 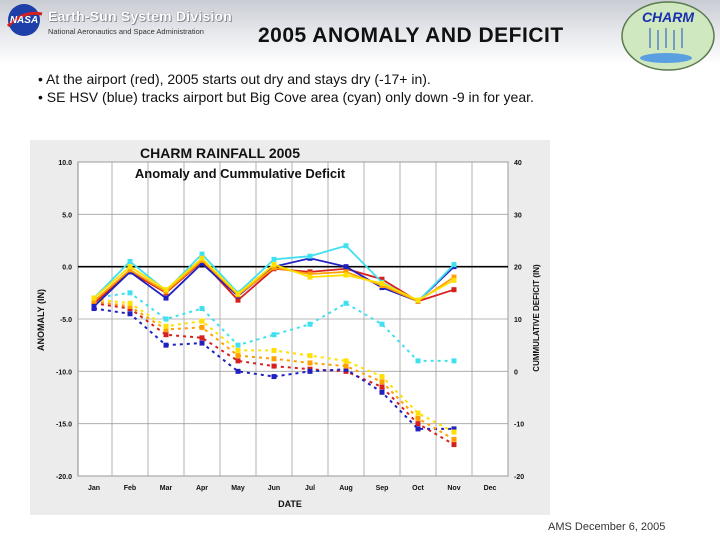 I want to click on right-tick-label: 40, so click(x=518, y=163).